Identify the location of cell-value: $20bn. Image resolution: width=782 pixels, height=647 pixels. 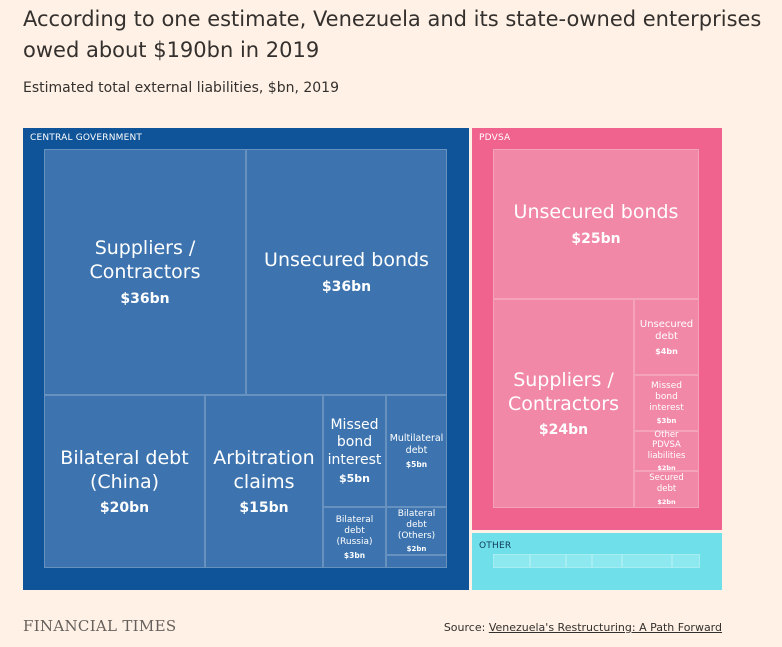
(124, 508).